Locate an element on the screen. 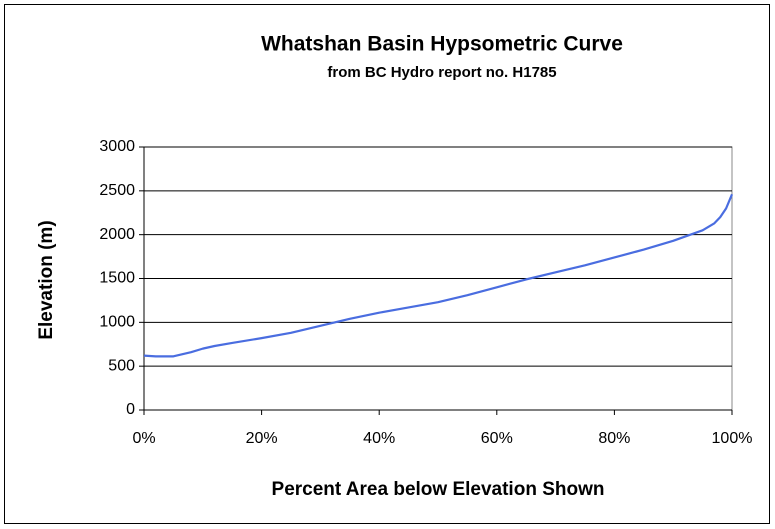 The image size is (775, 529). y-tick-label: 1500 is located at coordinates (117, 278).